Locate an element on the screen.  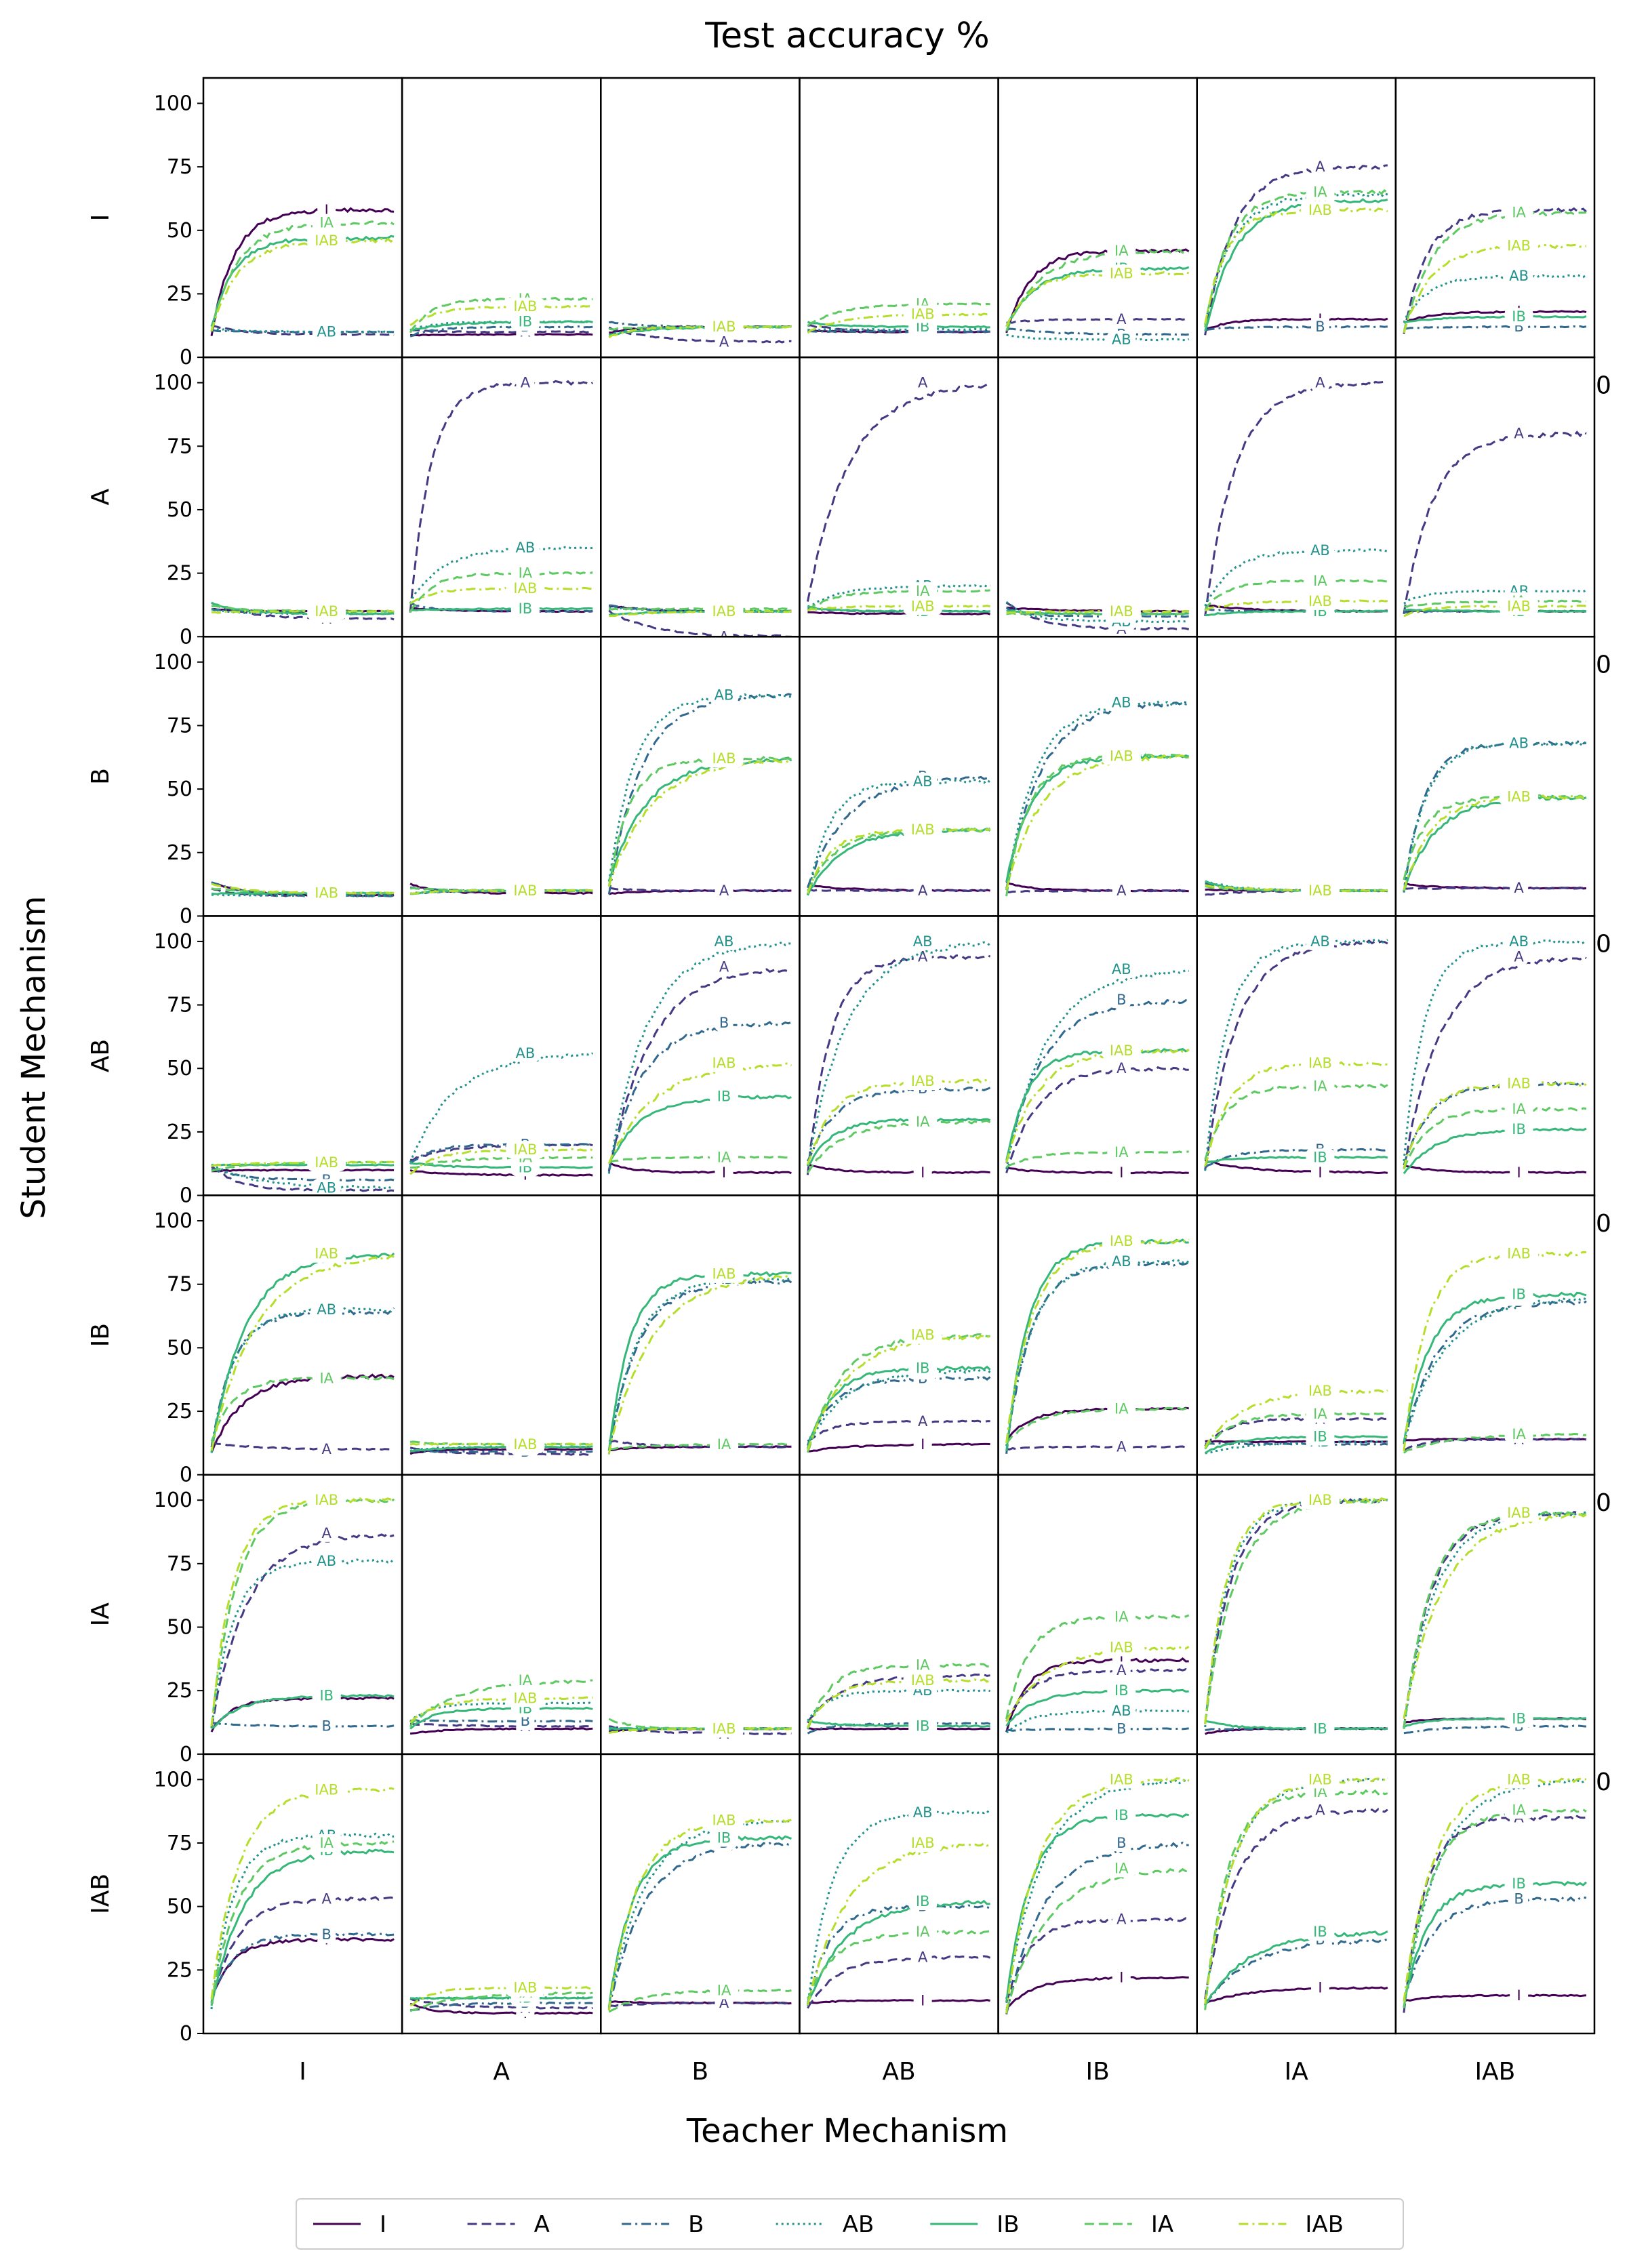
series-label-box-I is located at coordinates (1519, 1995).